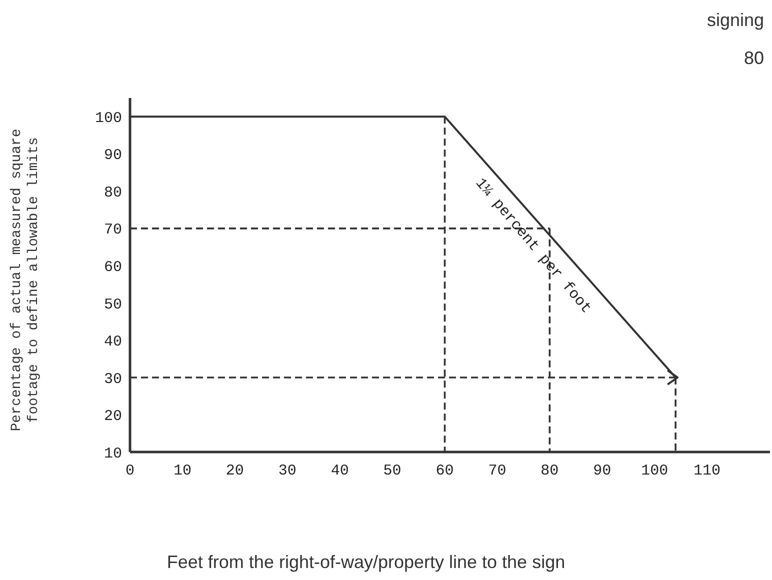  I want to click on y-tick-label: 70, so click(113, 230).